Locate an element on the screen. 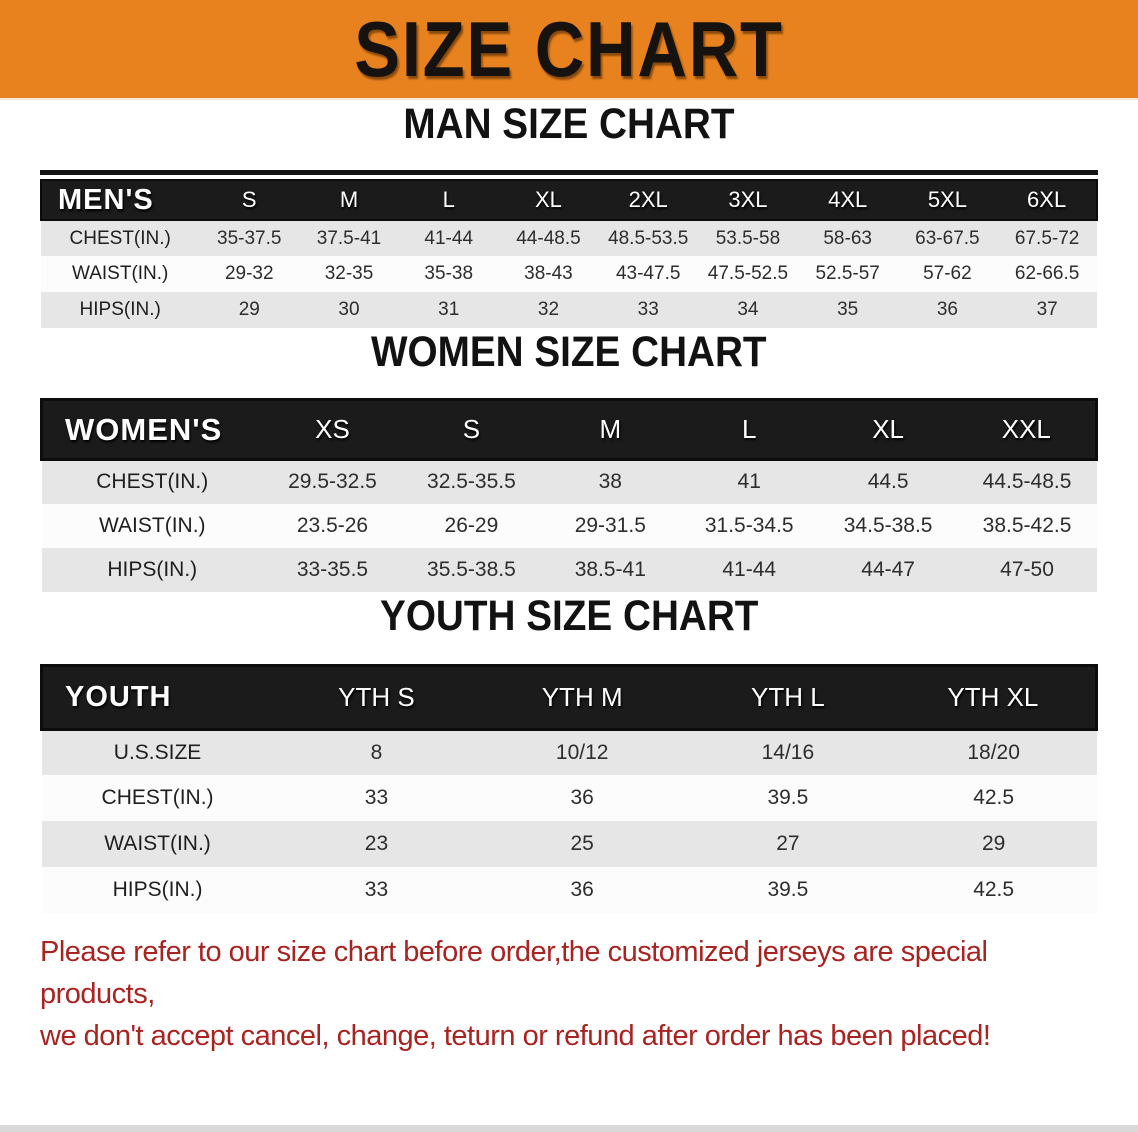 The width and height of the screenshot is (1138, 1132). table-row: HIPS(IN.) 33 36 39.5 42.5 is located at coordinates (569, 890).